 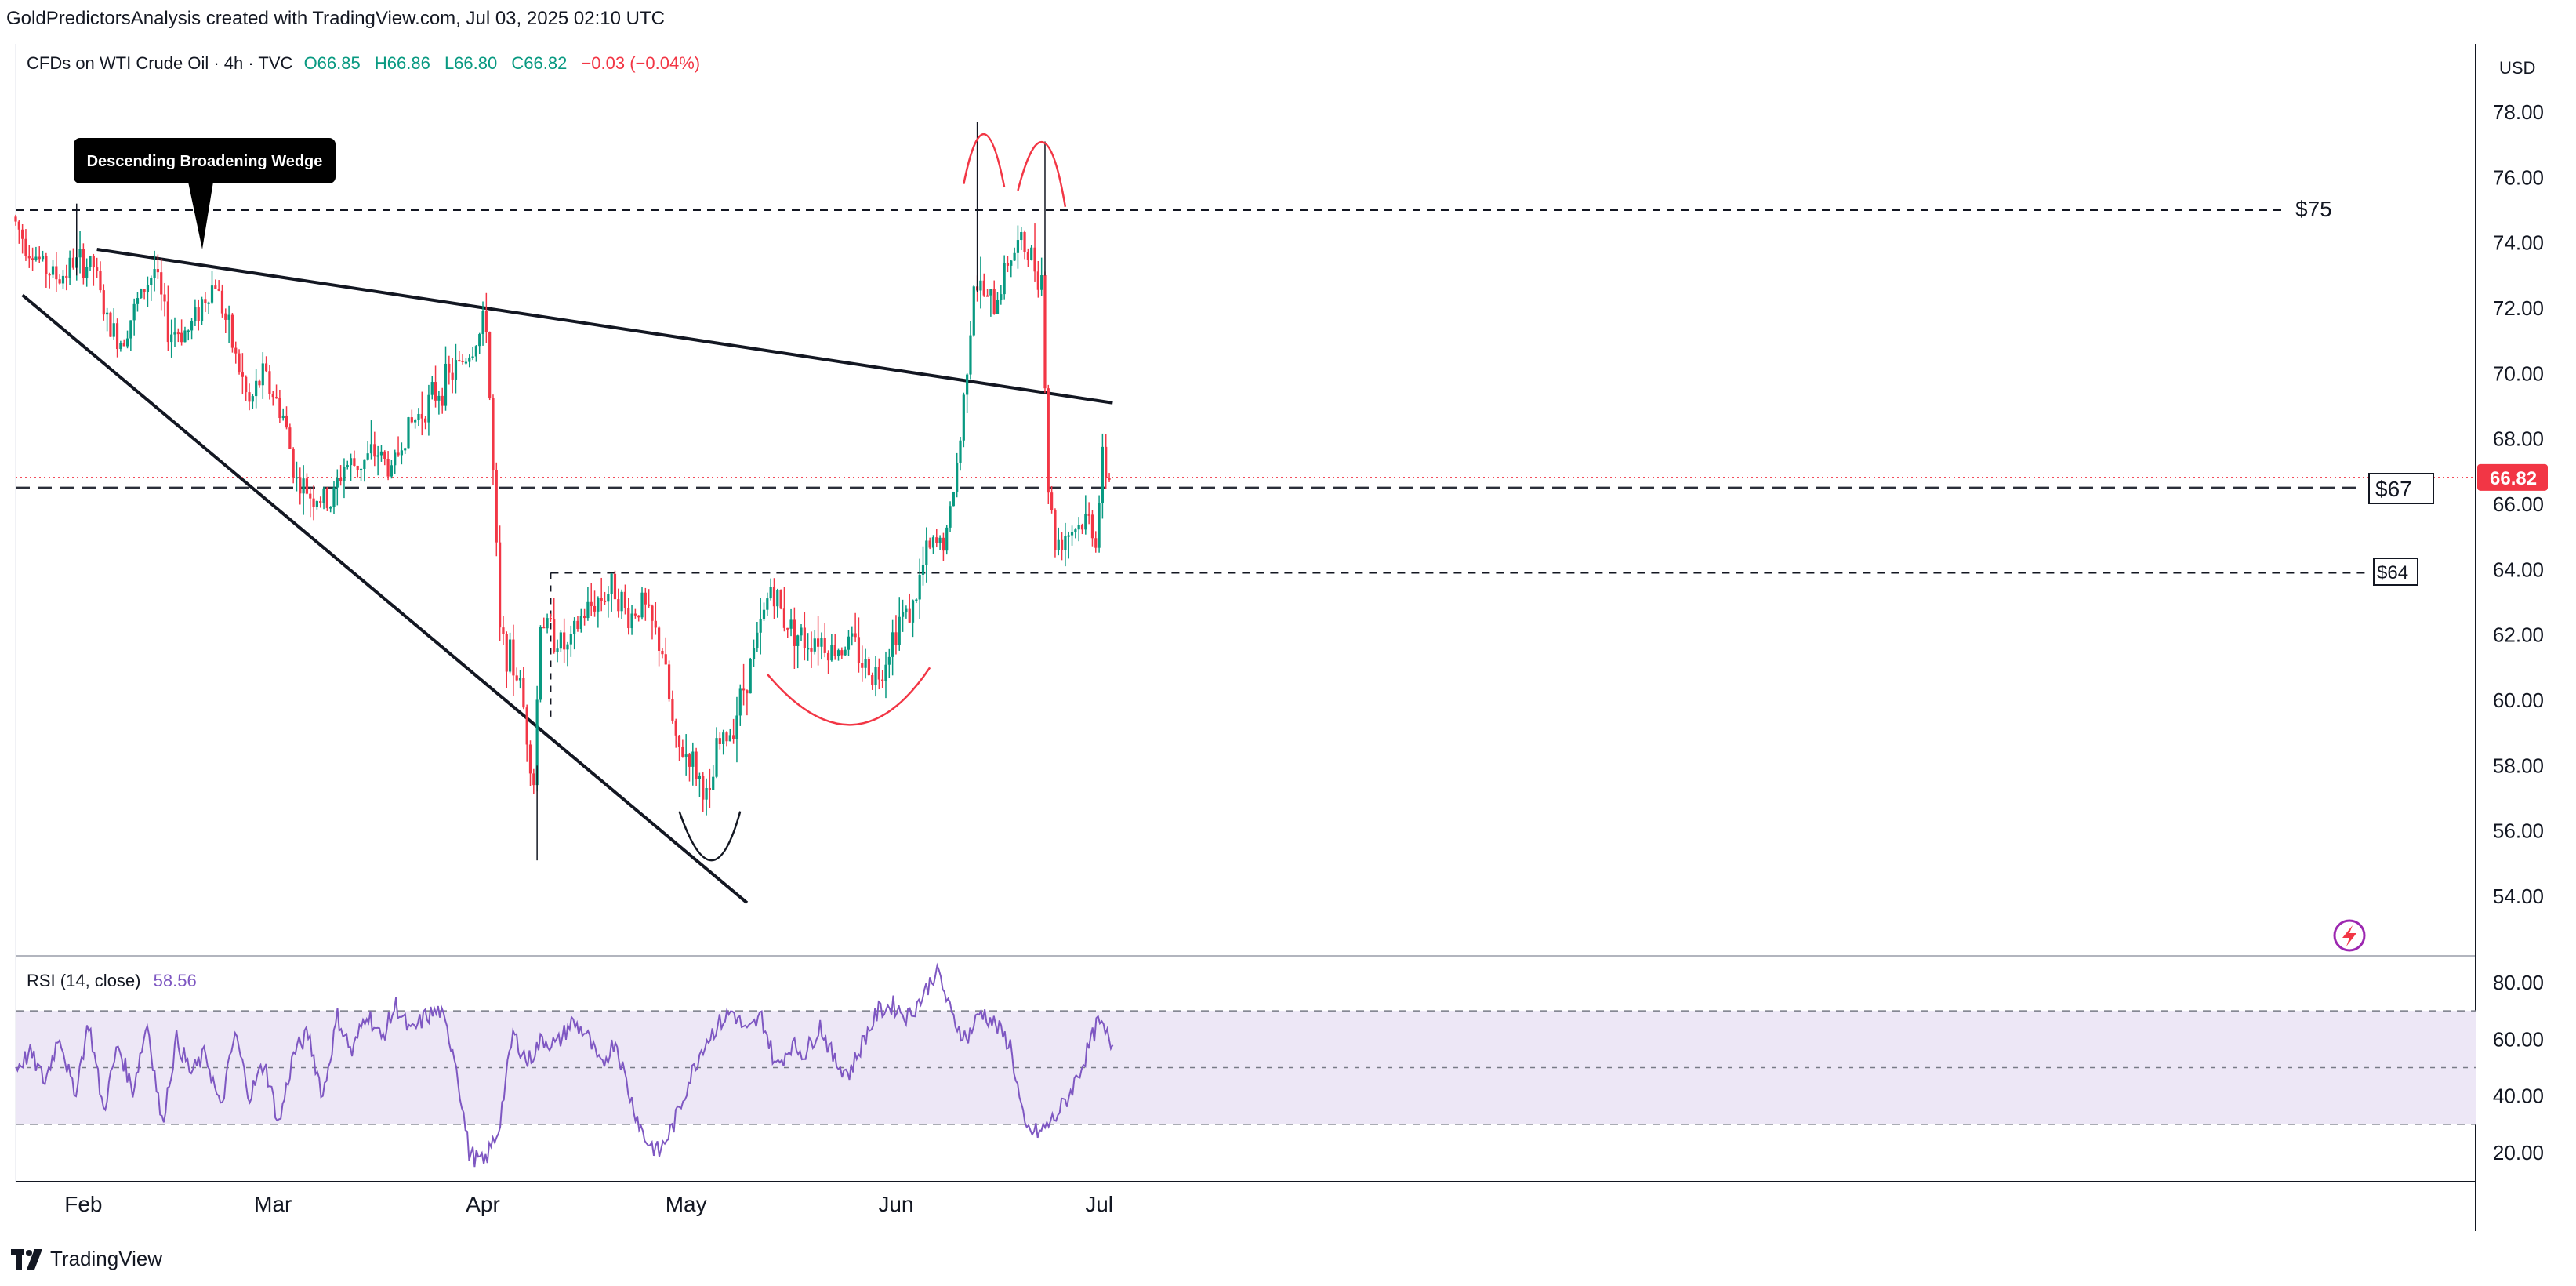 I want to click on currency-label: USD, so click(x=2517, y=68).